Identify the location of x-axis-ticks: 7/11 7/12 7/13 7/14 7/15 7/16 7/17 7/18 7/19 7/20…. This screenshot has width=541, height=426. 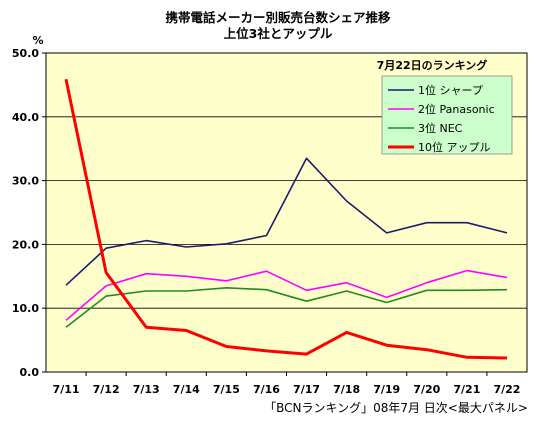
(286, 384).